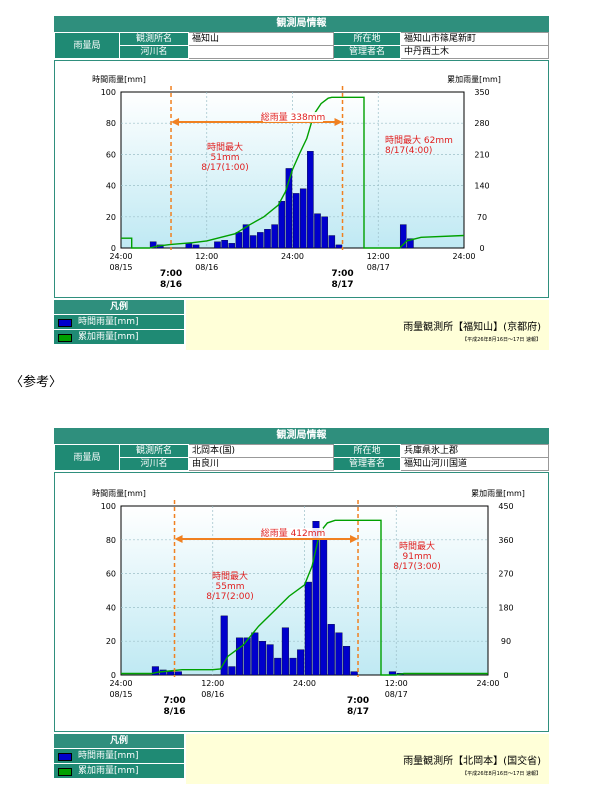 The width and height of the screenshot is (598, 800). Describe the element at coordinates (482, 217) in the screenshot. I see `y-tick-right-label: 70` at that location.